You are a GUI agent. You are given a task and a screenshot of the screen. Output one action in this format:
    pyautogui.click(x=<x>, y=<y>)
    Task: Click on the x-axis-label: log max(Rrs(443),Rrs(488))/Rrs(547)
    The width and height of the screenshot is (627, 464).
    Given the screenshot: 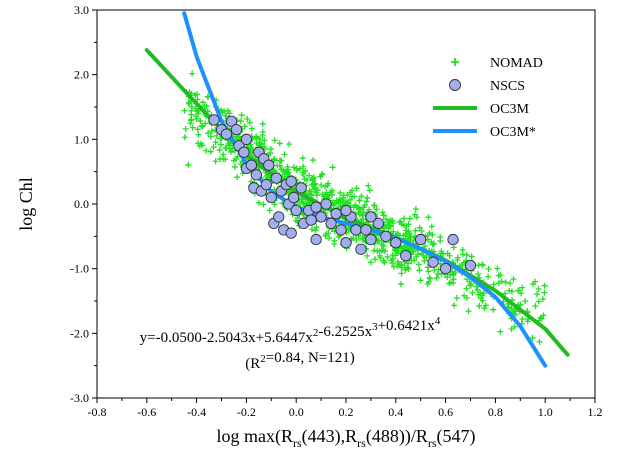 What is the action you would take?
    pyautogui.click(x=345, y=438)
    